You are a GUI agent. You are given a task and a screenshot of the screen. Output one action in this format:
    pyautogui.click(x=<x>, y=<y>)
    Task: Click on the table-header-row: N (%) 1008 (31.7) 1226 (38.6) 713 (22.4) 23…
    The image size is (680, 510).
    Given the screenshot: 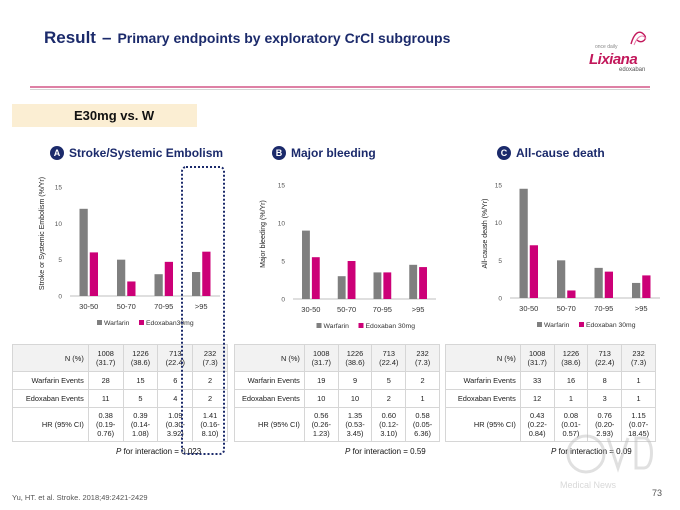 What is the action you would take?
    pyautogui.click(x=550, y=358)
    